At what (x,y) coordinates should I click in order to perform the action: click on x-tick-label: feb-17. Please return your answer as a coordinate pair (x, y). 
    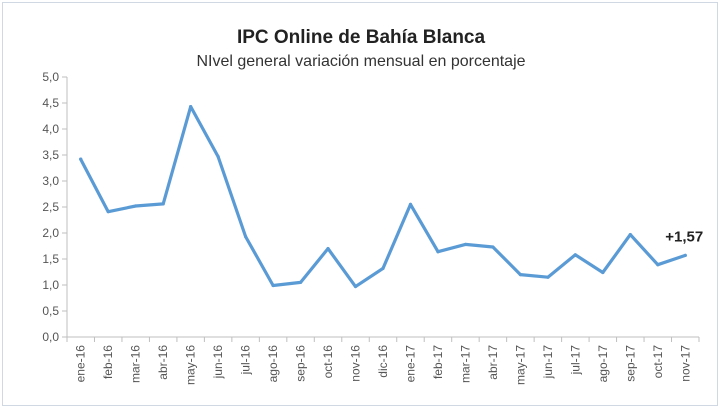
    Looking at the image, I should click on (438, 362).